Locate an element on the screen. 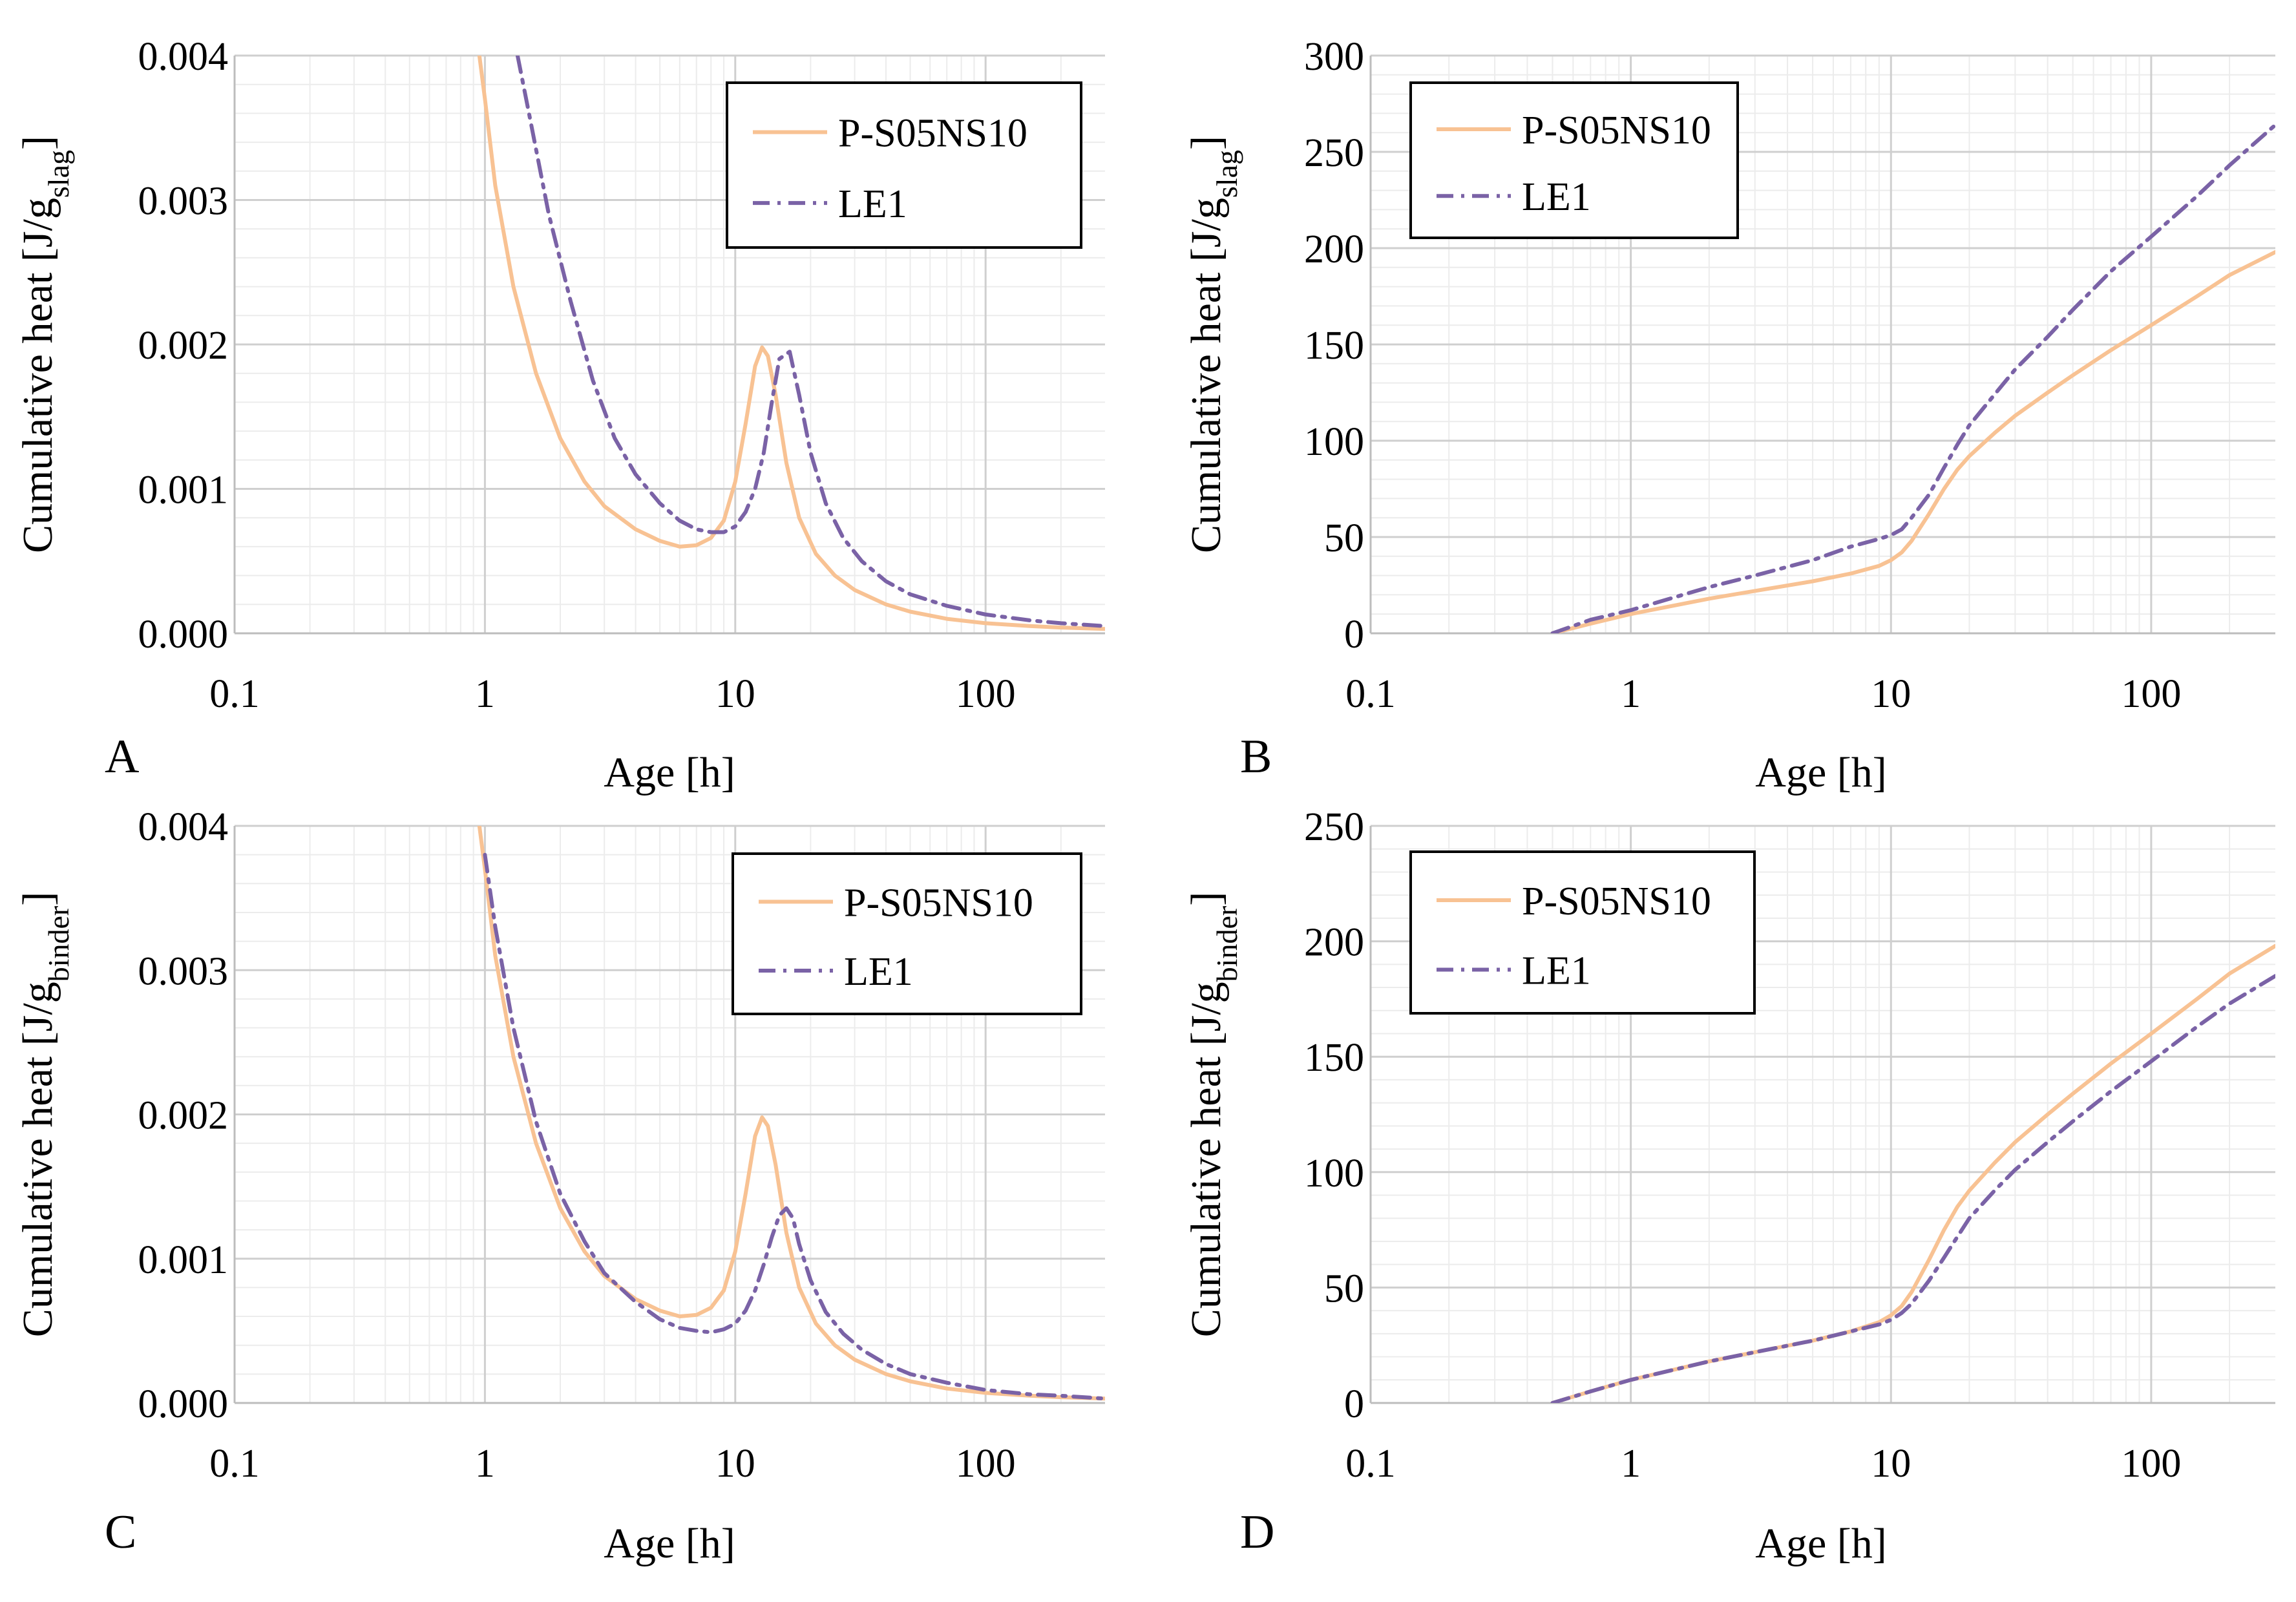 The width and height of the screenshot is (2296, 1602). major-gridlines is located at coordinates (1823, 343).